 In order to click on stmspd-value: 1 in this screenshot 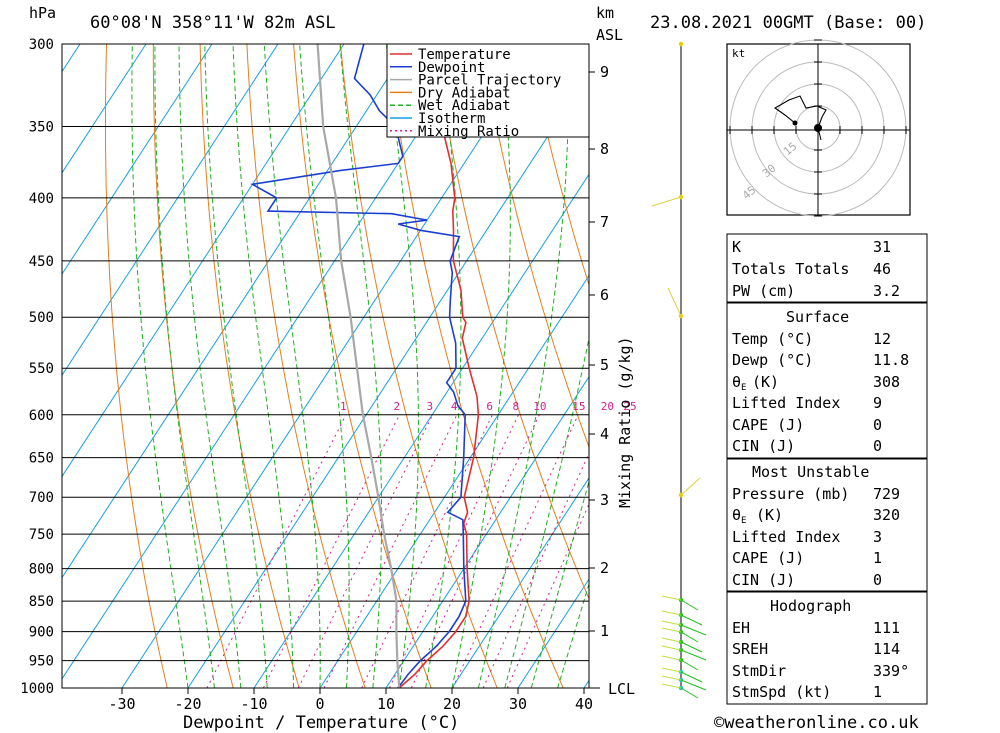, I will do `click(877, 692)`.